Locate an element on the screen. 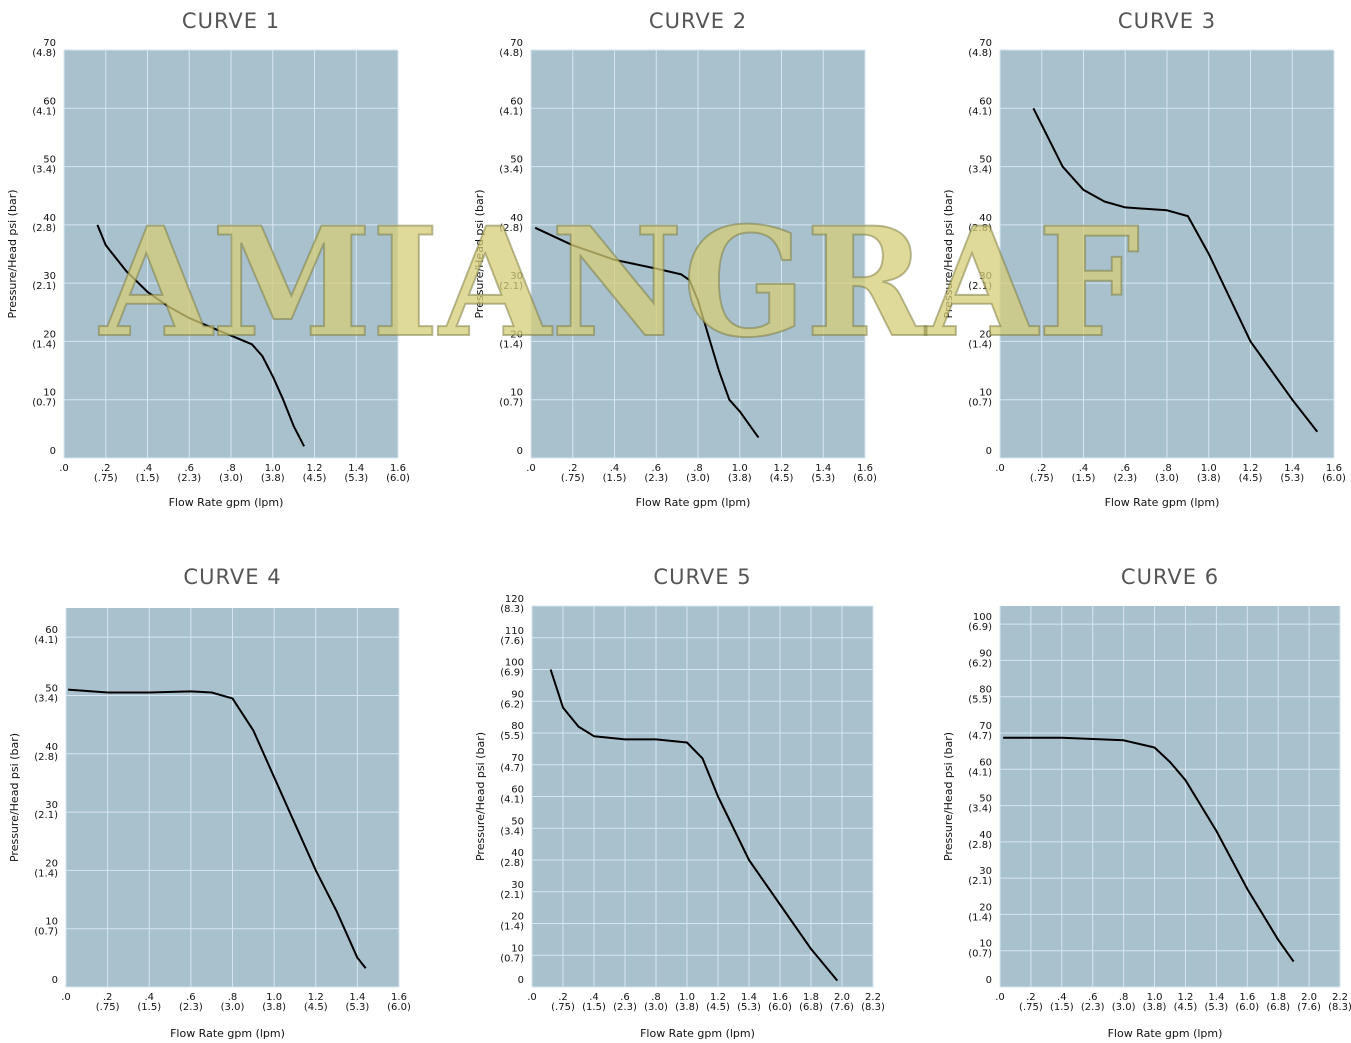 Image resolution: width=1351 pixels, height=1043 pixels. x-tick-label: 2.0 is located at coordinates (842, 997).